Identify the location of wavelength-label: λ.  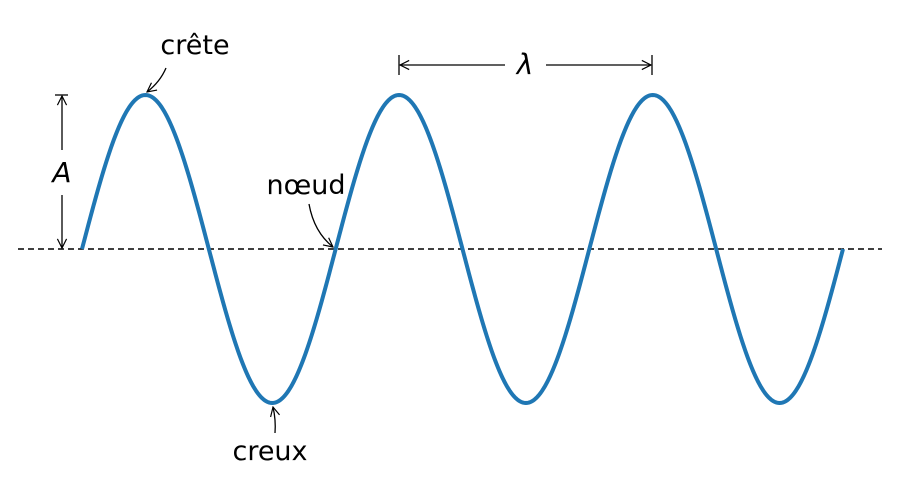
(524, 64).